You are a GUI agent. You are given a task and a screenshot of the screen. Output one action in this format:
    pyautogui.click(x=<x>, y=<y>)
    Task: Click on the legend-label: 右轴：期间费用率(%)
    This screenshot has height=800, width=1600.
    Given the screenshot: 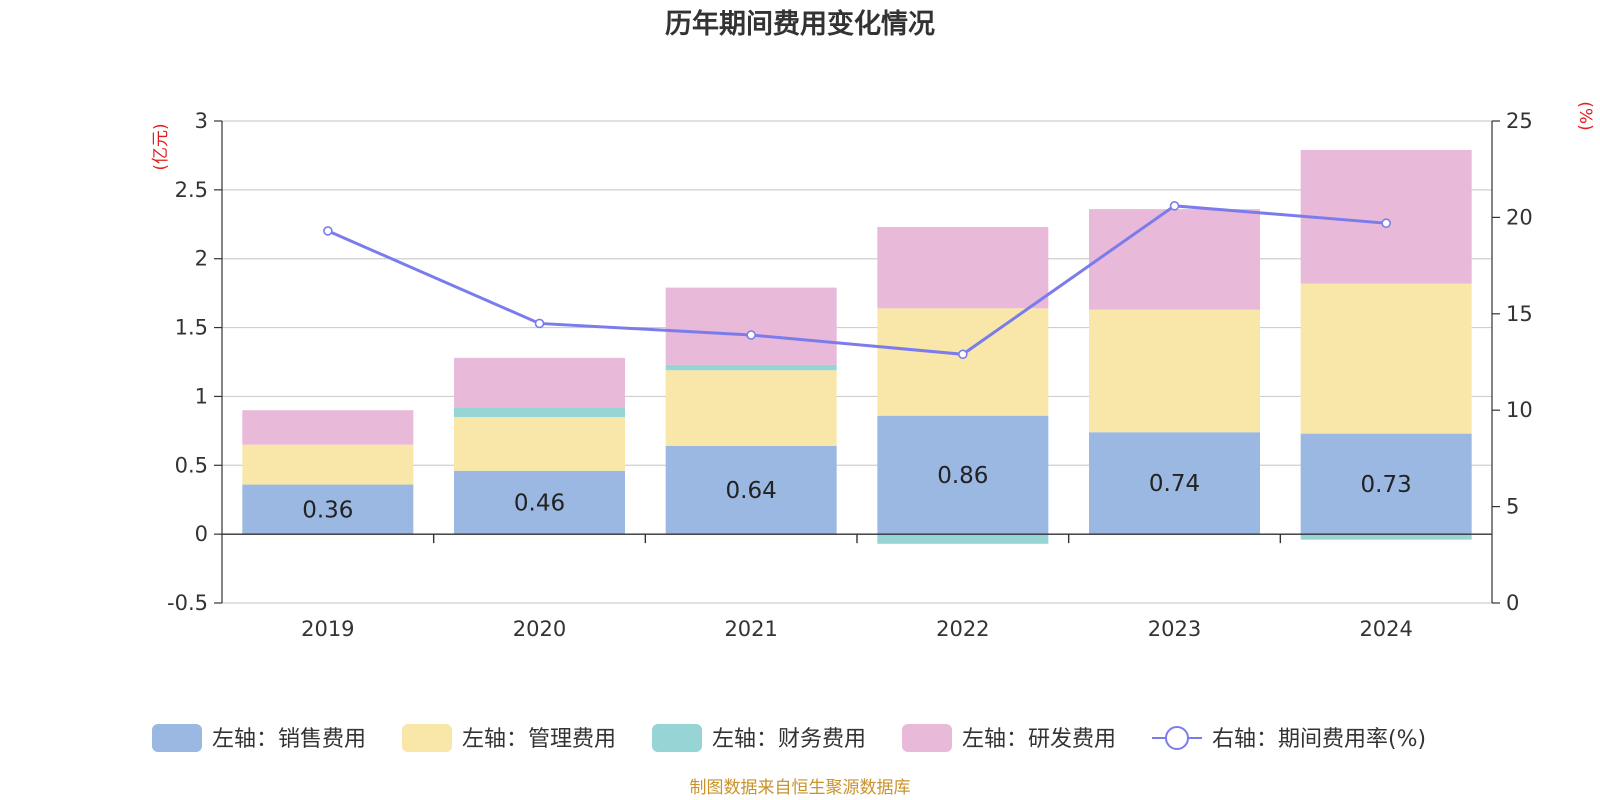 What is the action you would take?
    pyautogui.click(x=1319, y=739)
    